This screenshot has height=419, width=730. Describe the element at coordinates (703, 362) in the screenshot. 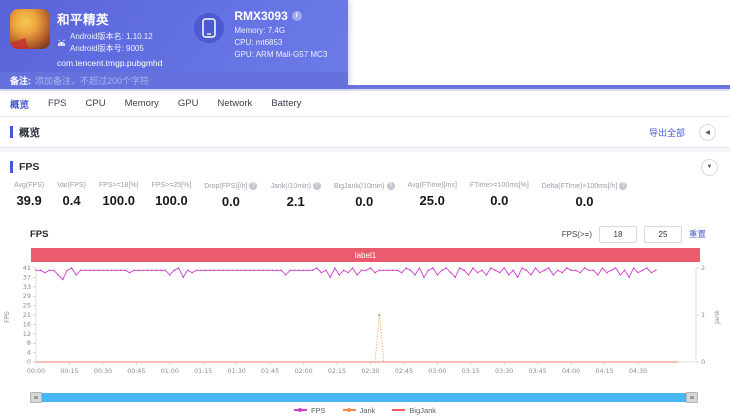

I see `svg-text: 0` at that location.